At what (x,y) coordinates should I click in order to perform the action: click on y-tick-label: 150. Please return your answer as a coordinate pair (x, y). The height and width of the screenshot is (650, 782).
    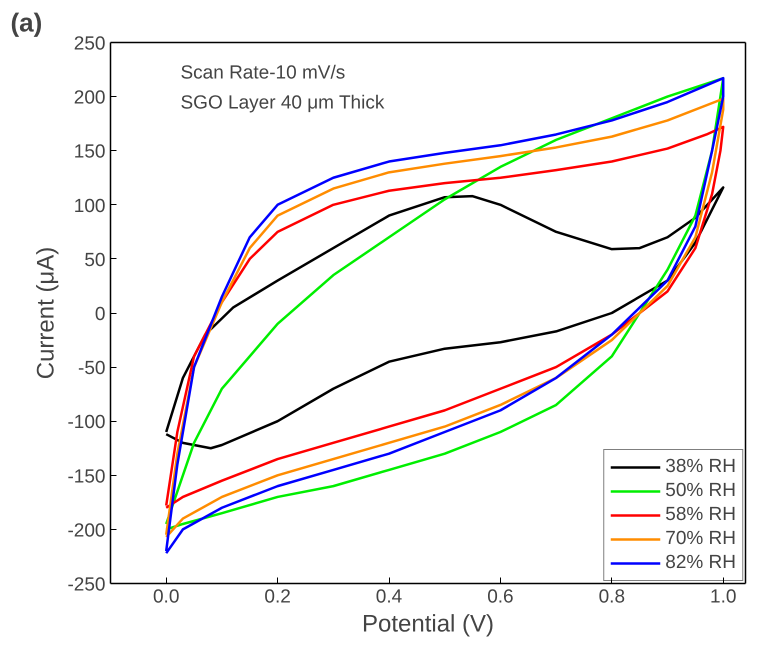
    Looking at the image, I should click on (90, 152).